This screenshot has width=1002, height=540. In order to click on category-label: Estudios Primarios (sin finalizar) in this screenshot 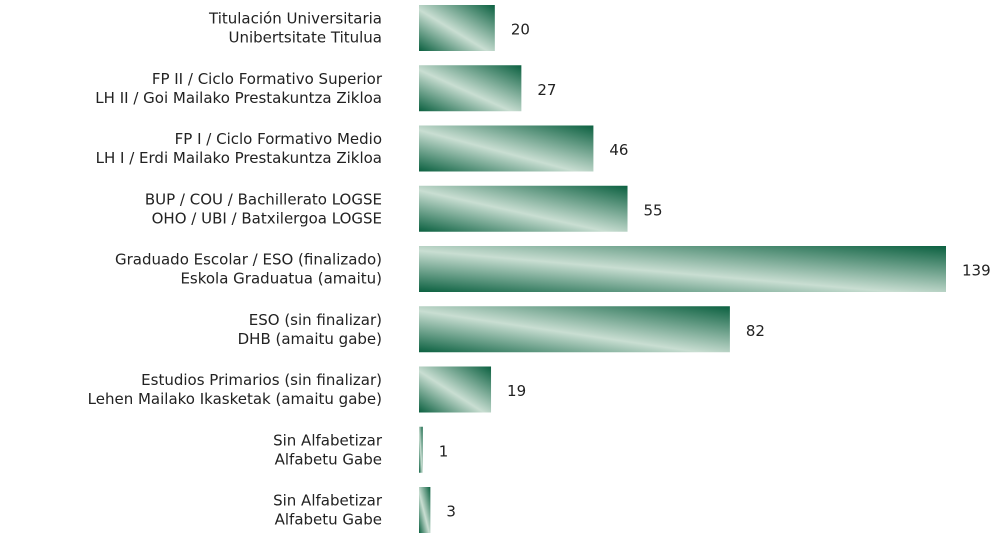, I will do `click(261, 380)`.